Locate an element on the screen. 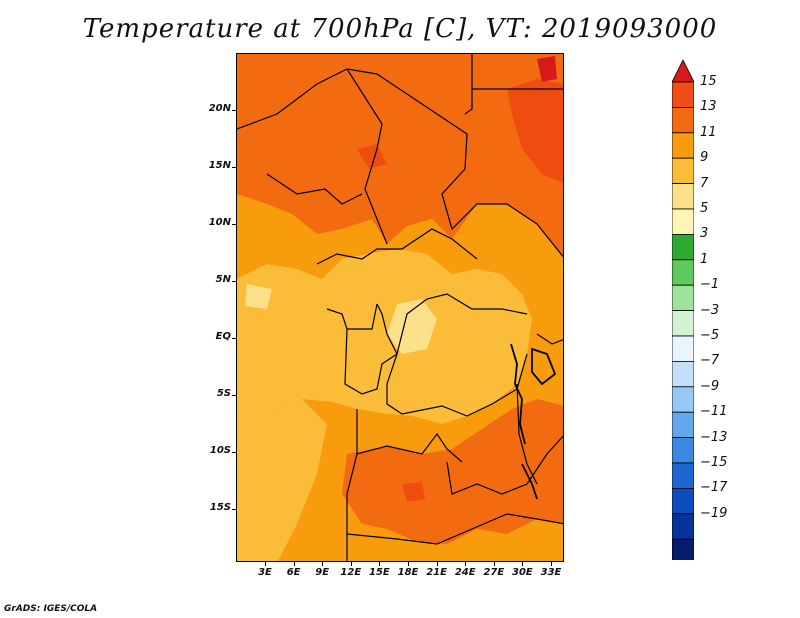 The width and height of the screenshot is (800, 618). colorbar-label: 1 is located at coordinates (704, 259).